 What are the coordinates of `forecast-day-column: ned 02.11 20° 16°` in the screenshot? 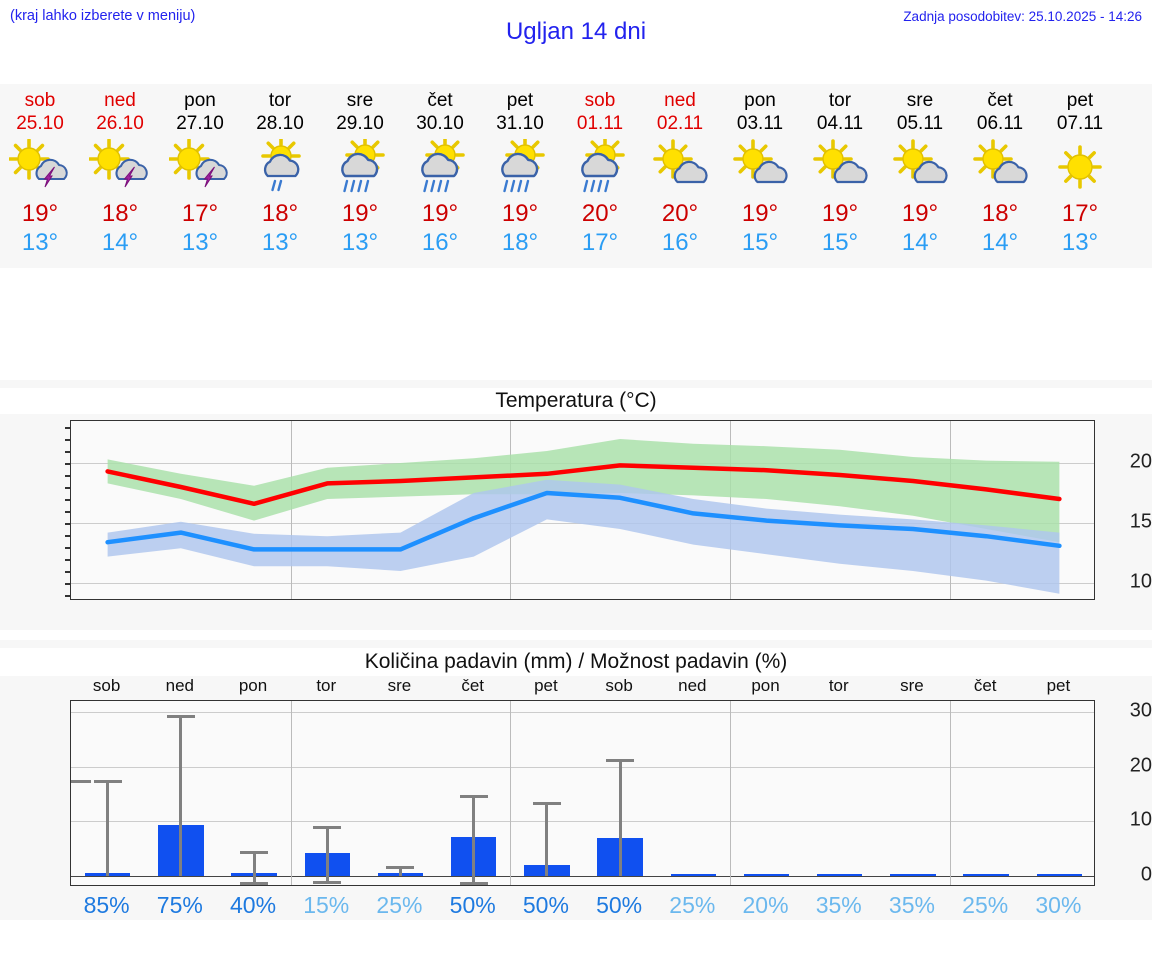 It's located at (680, 176).